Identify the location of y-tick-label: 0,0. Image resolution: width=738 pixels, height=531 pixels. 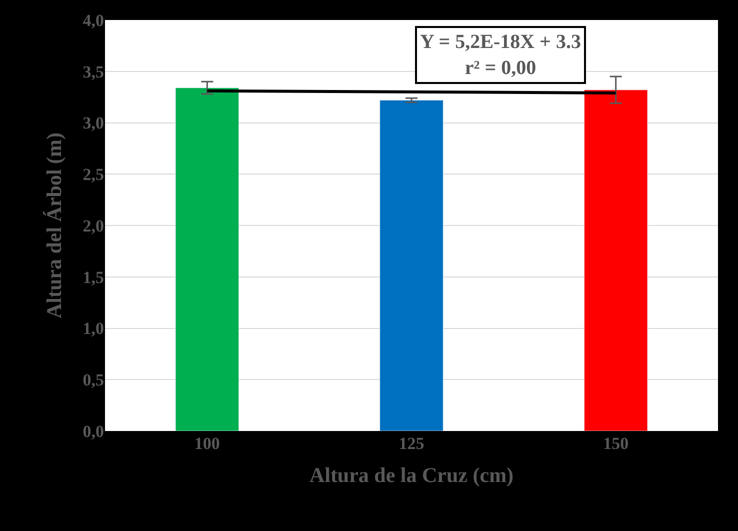
(93, 431).